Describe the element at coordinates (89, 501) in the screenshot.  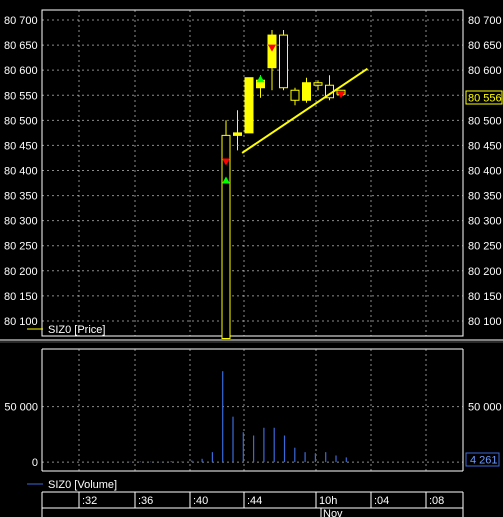
I see `time-tick-label: :32` at that location.